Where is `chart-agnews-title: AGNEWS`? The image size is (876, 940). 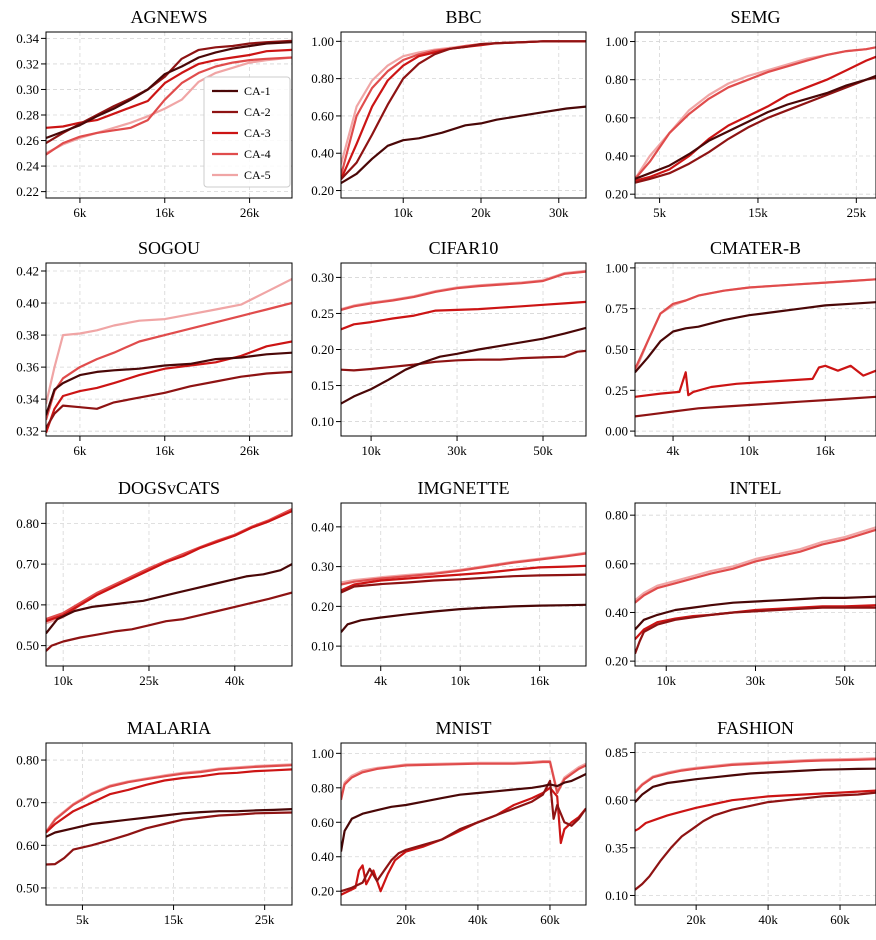
chart-agnews-title: AGNEWS is located at coordinates (169, 17).